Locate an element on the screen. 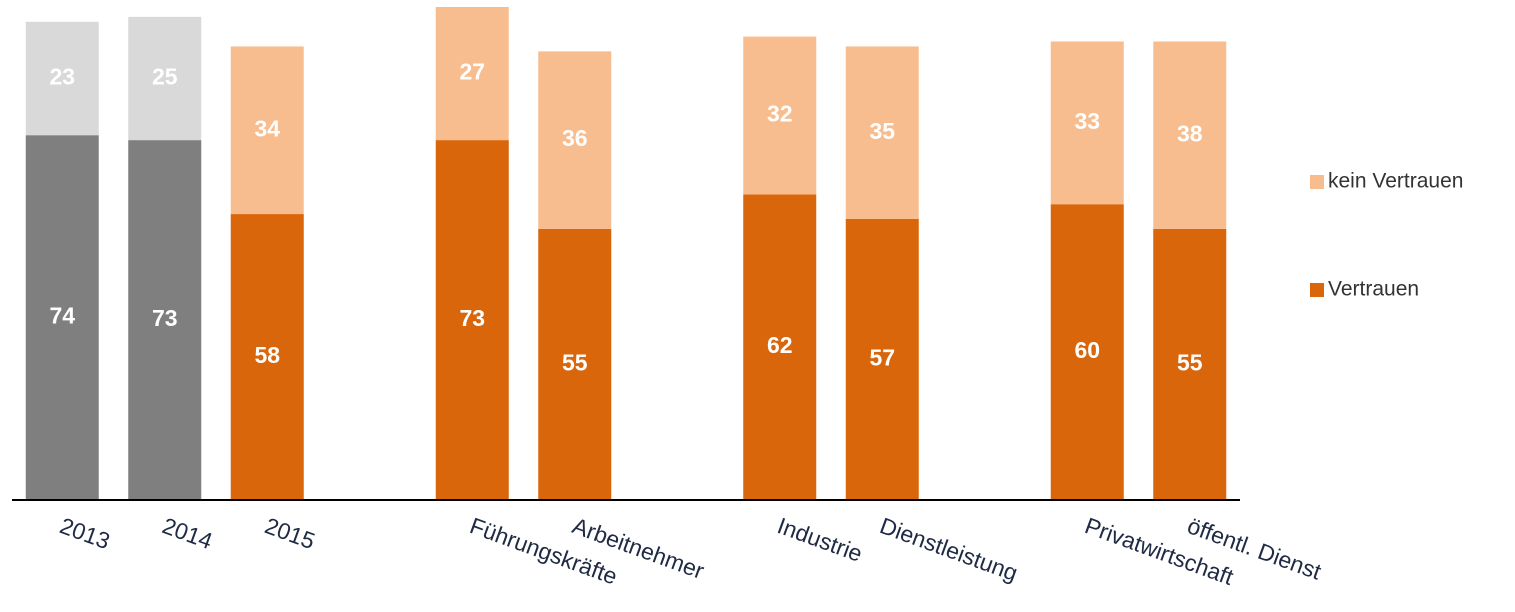 Image resolution: width=1515 pixels, height=612 pixels. data-label: 36 is located at coordinates (575, 138).